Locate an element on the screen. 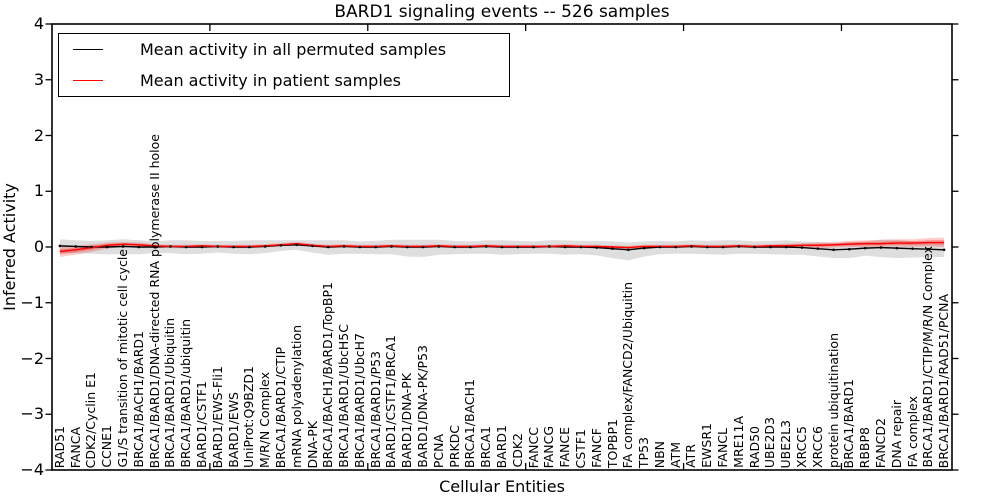  y-tick-label: −1 is located at coordinates (32, 302).